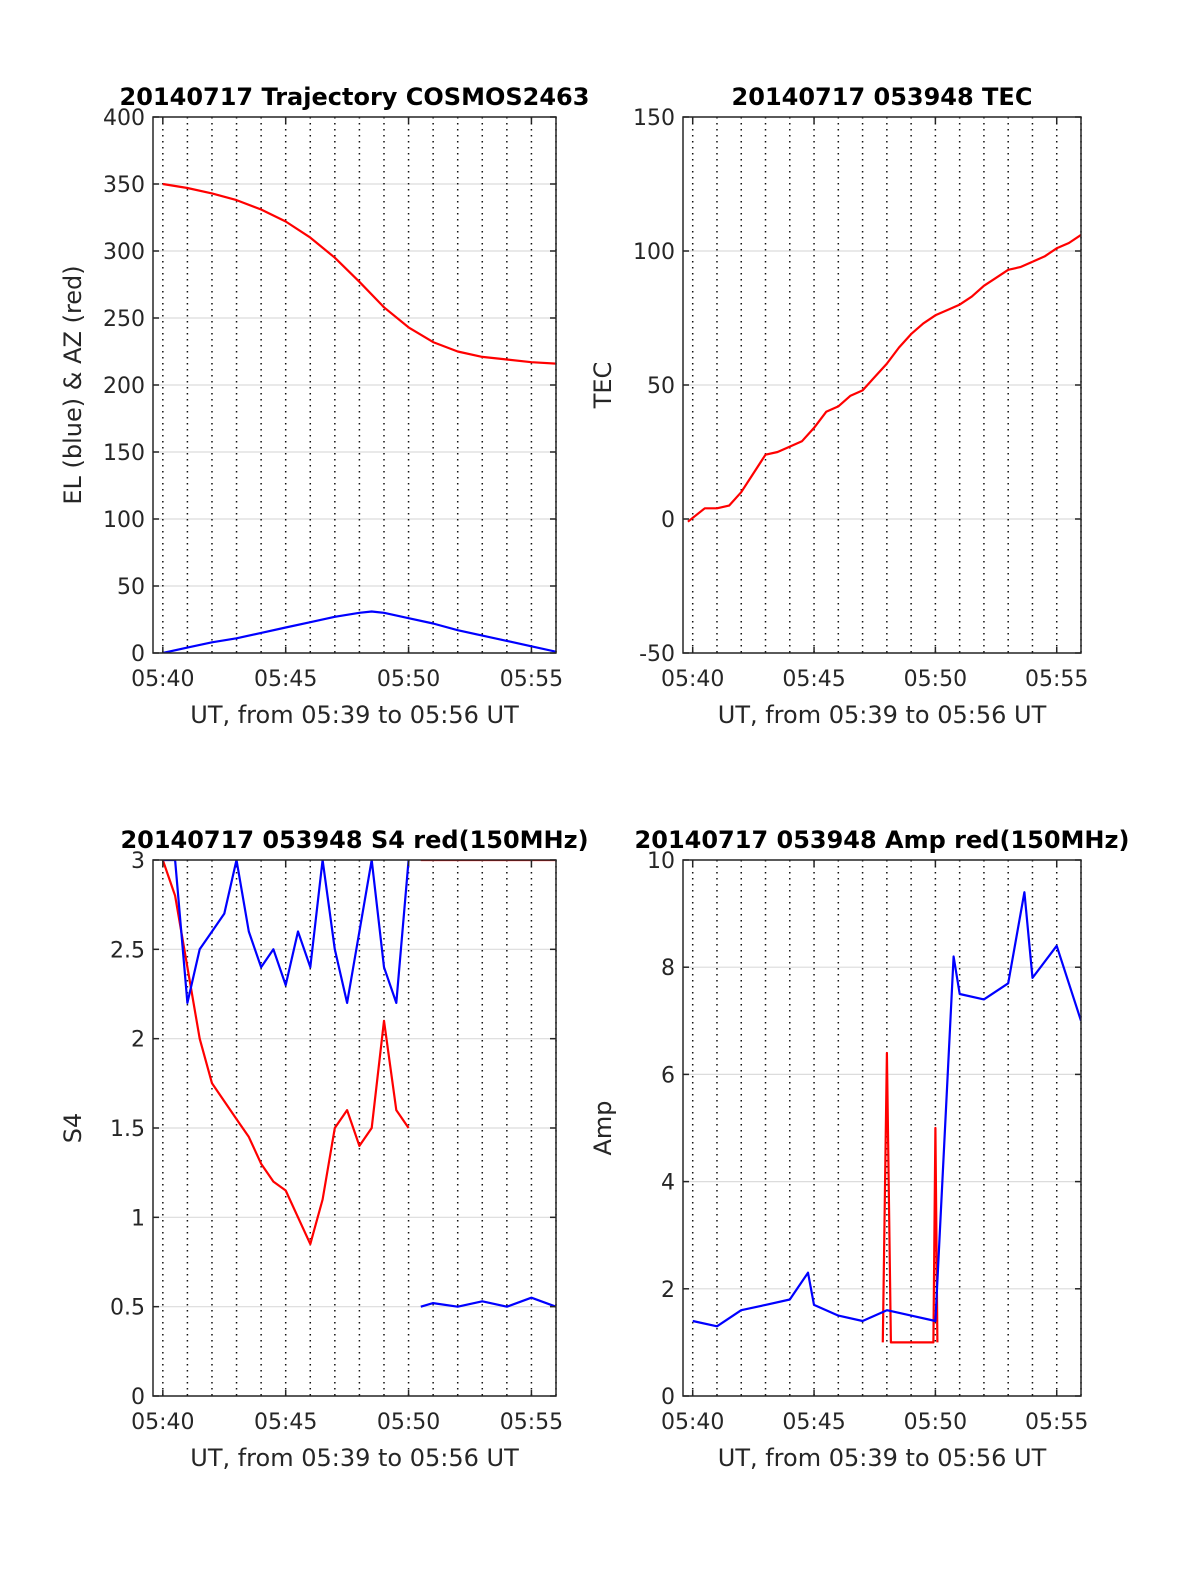 This screenshot has height=1575, width=1200. What do you see at coordinates (138, 861) in the screenshot?
I see `y-tick-label: 3` at bounding box center [138, 861].